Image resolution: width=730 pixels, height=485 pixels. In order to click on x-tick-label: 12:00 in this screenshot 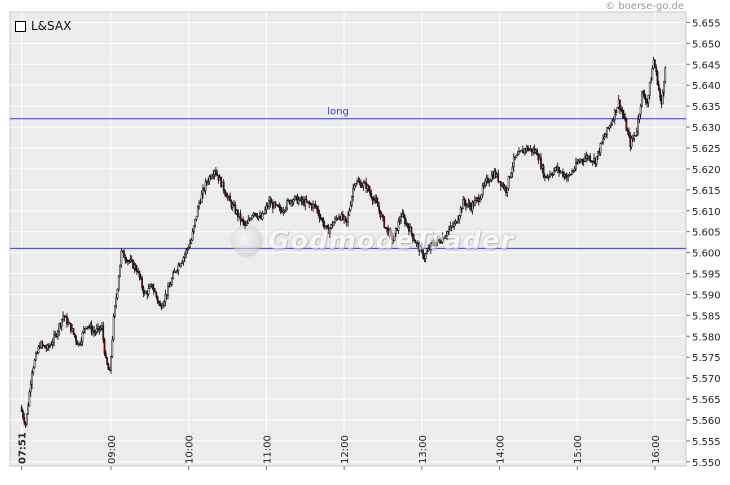, I will do `click(345, 449)`.